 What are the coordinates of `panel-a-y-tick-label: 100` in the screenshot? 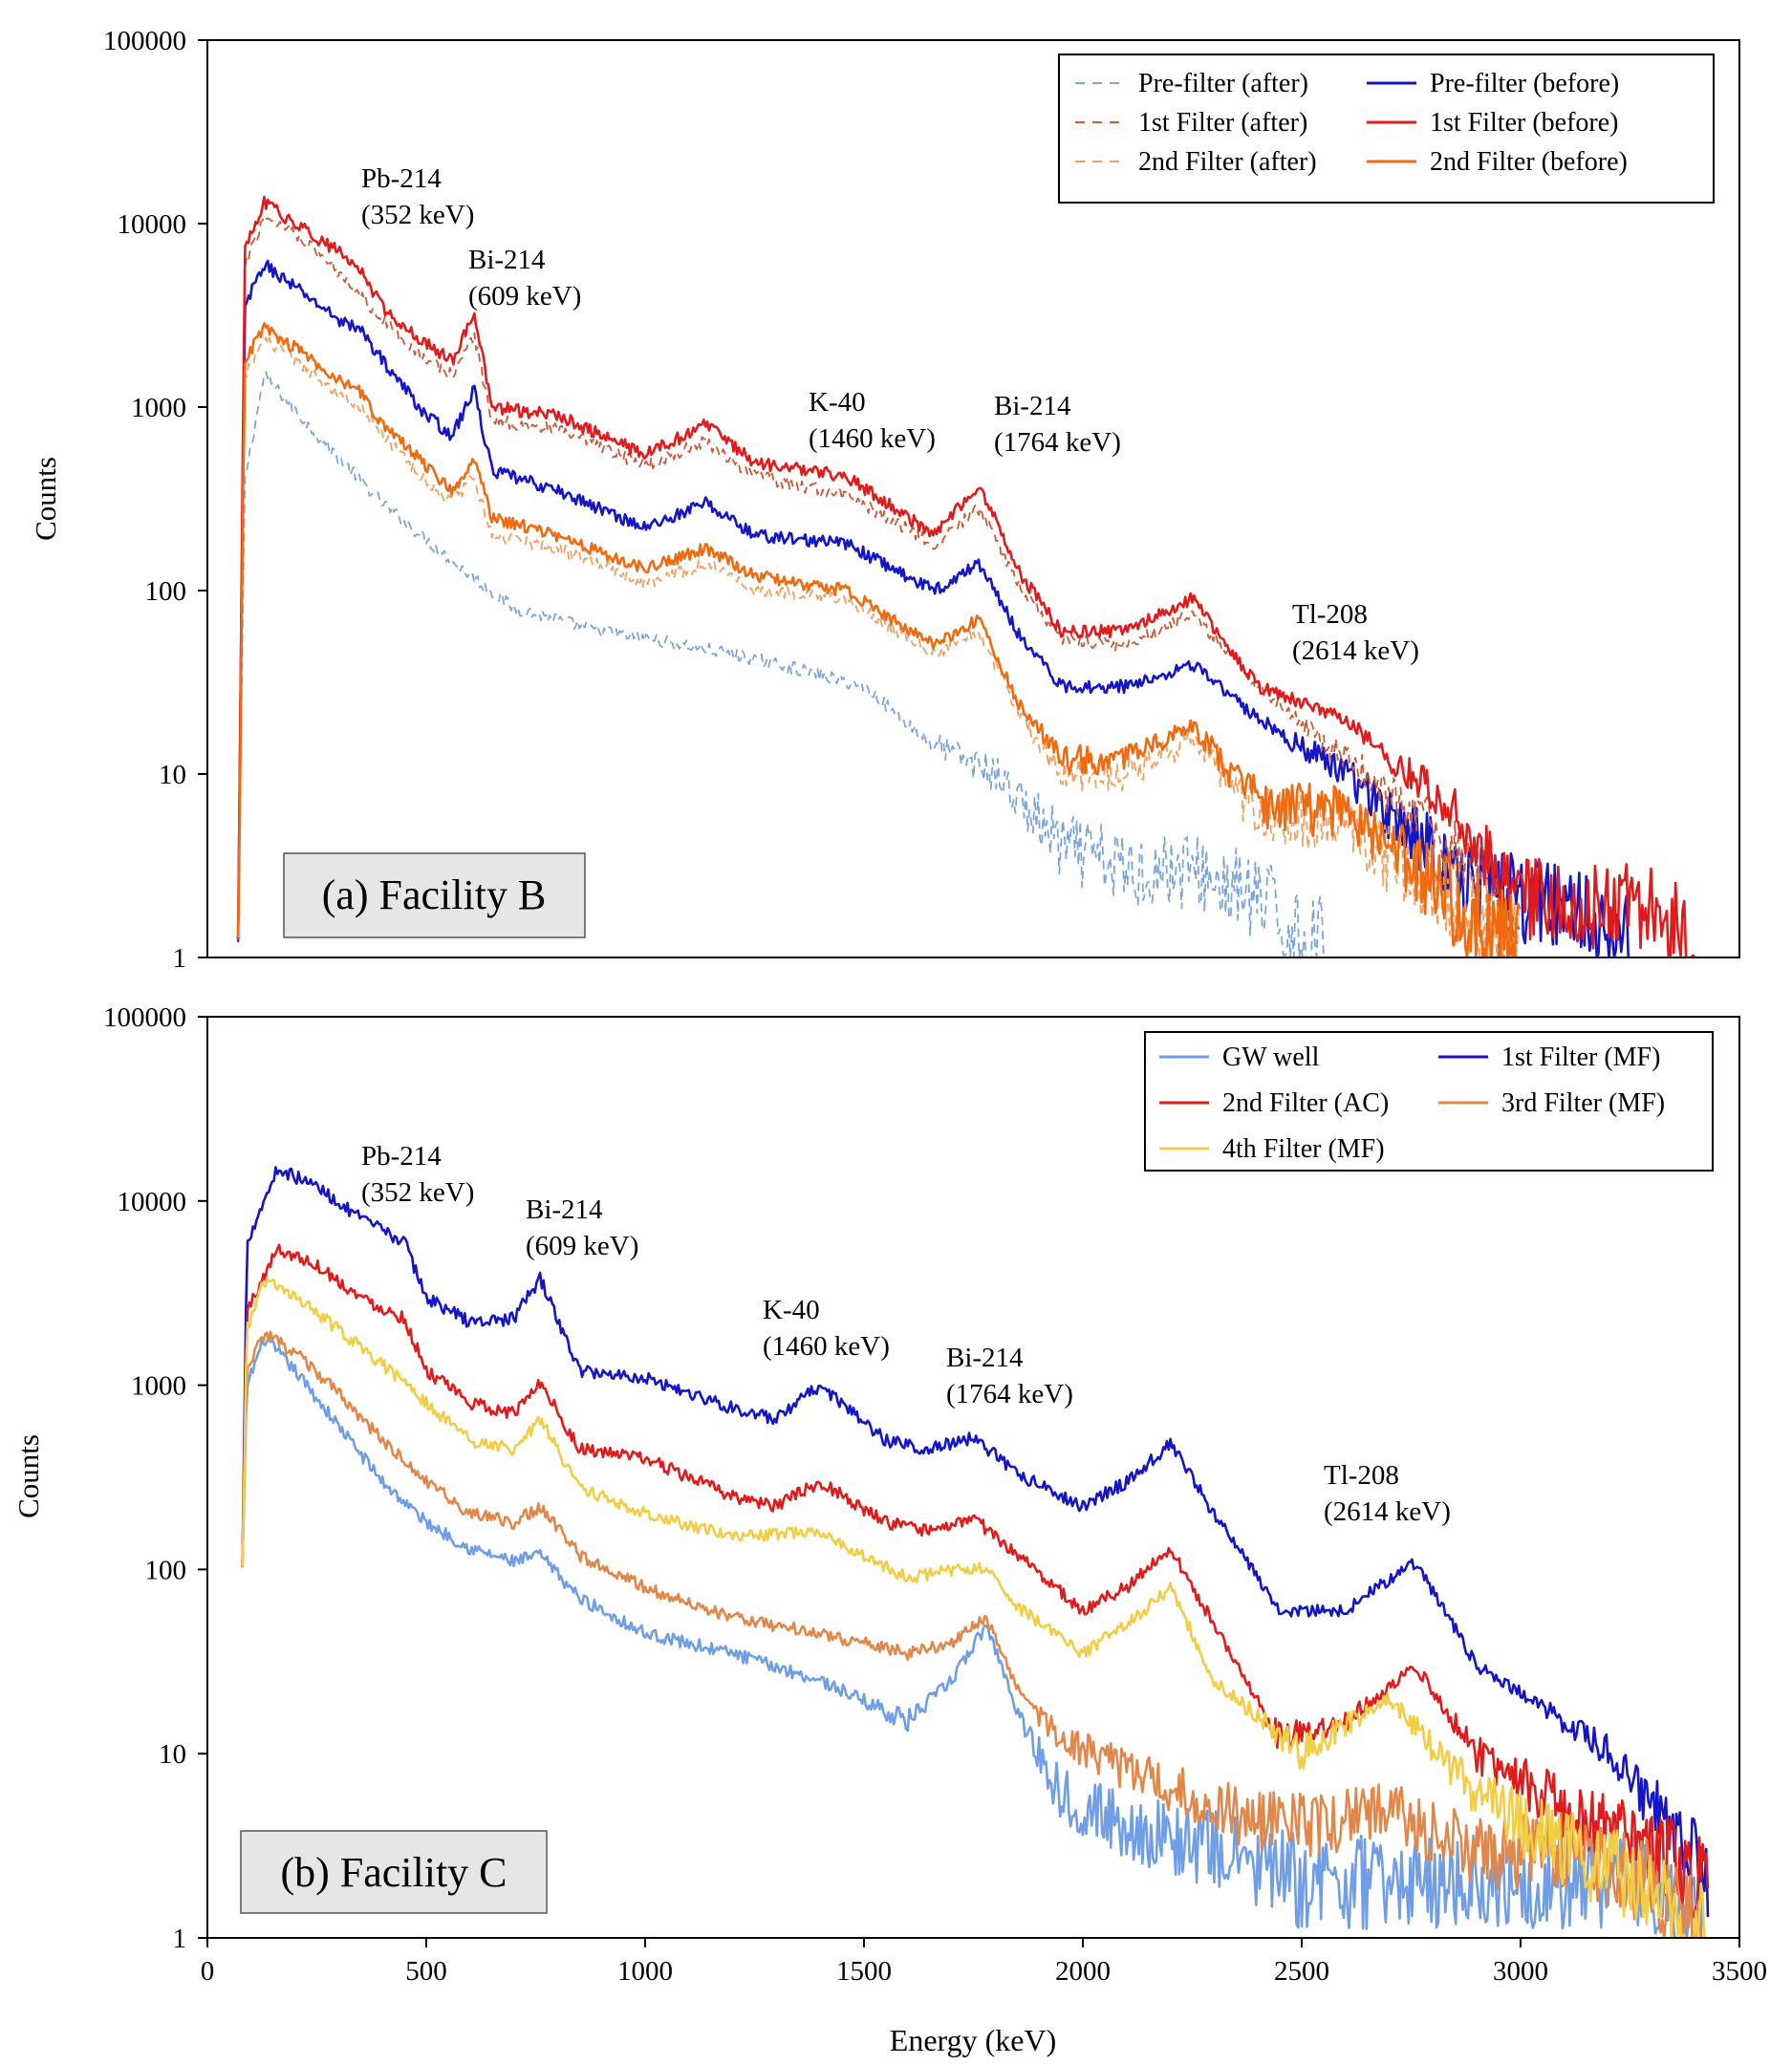 It's located at (166, 591).